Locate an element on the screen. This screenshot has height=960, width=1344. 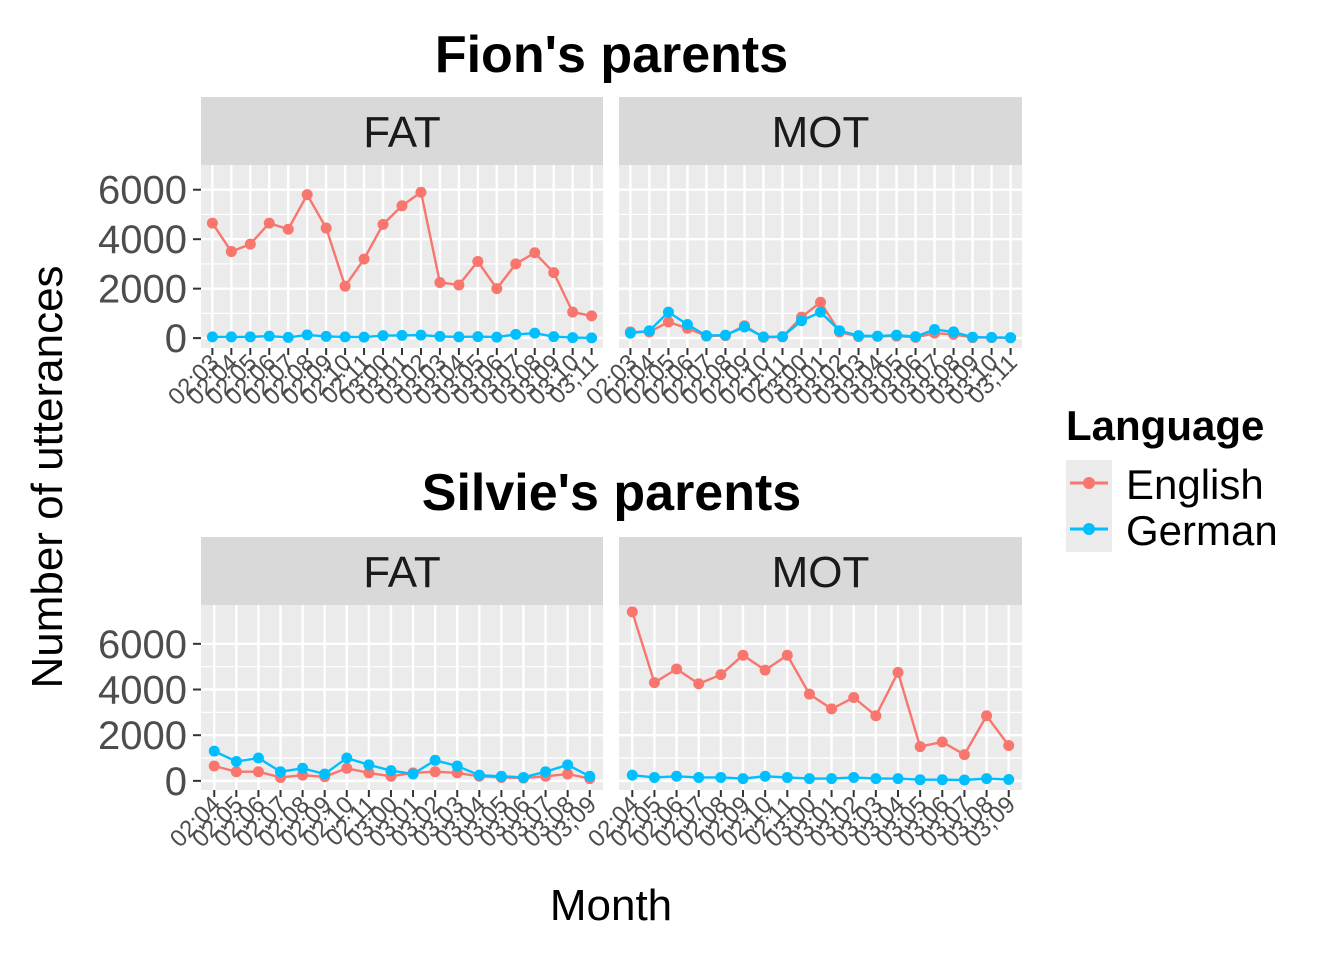
y-tick-label: 6000 is located at coordinates (142, 645).